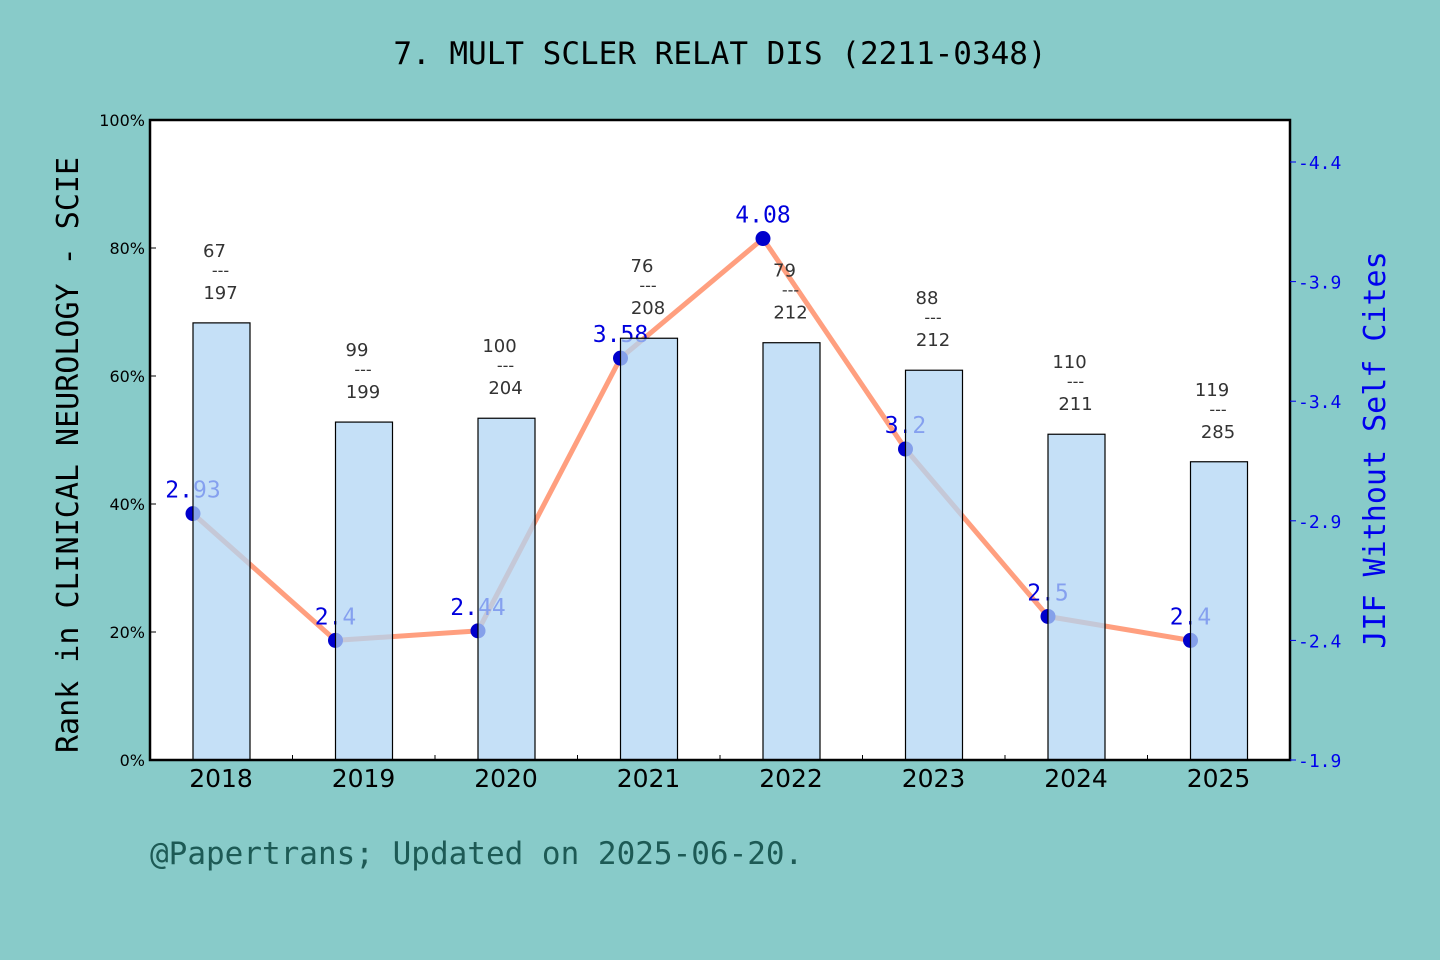 The width and height of the screenshot is (1440, 960). Describe the element at coordinates (1218, 432) in the screenshot. I see `total-label: 285` at that location.